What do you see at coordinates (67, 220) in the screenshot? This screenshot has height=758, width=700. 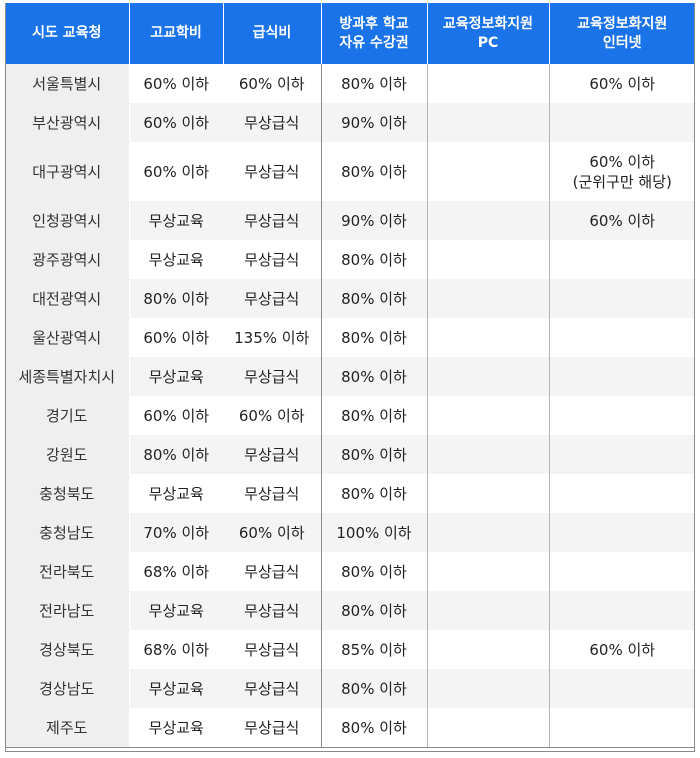 I see `region-cell: 인청광역시` at bounding box center [67, 220].